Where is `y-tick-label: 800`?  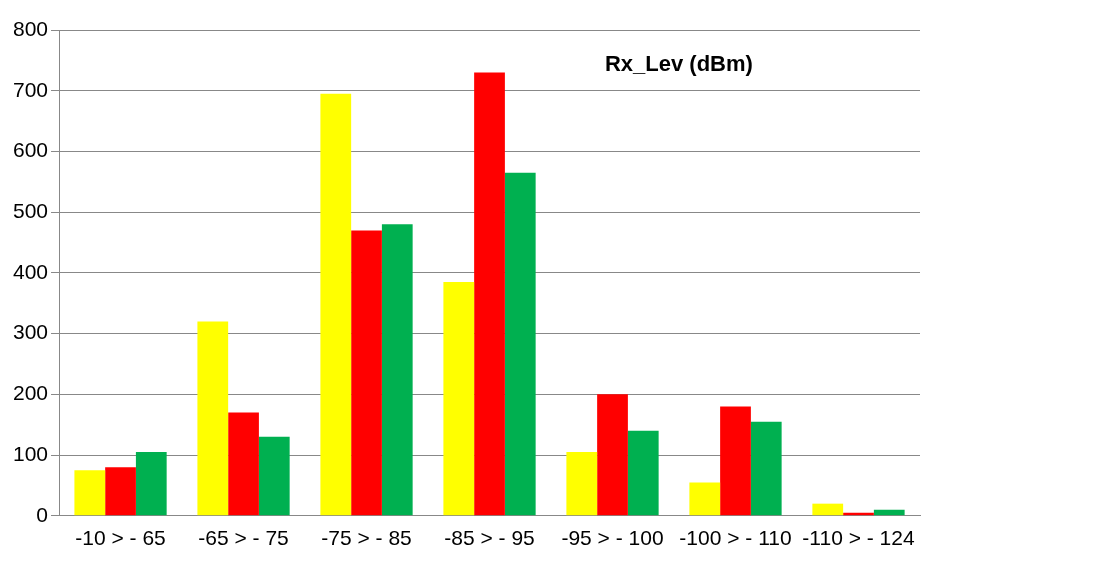
y-tick-label: 800 is located at coordinates (30, 28).